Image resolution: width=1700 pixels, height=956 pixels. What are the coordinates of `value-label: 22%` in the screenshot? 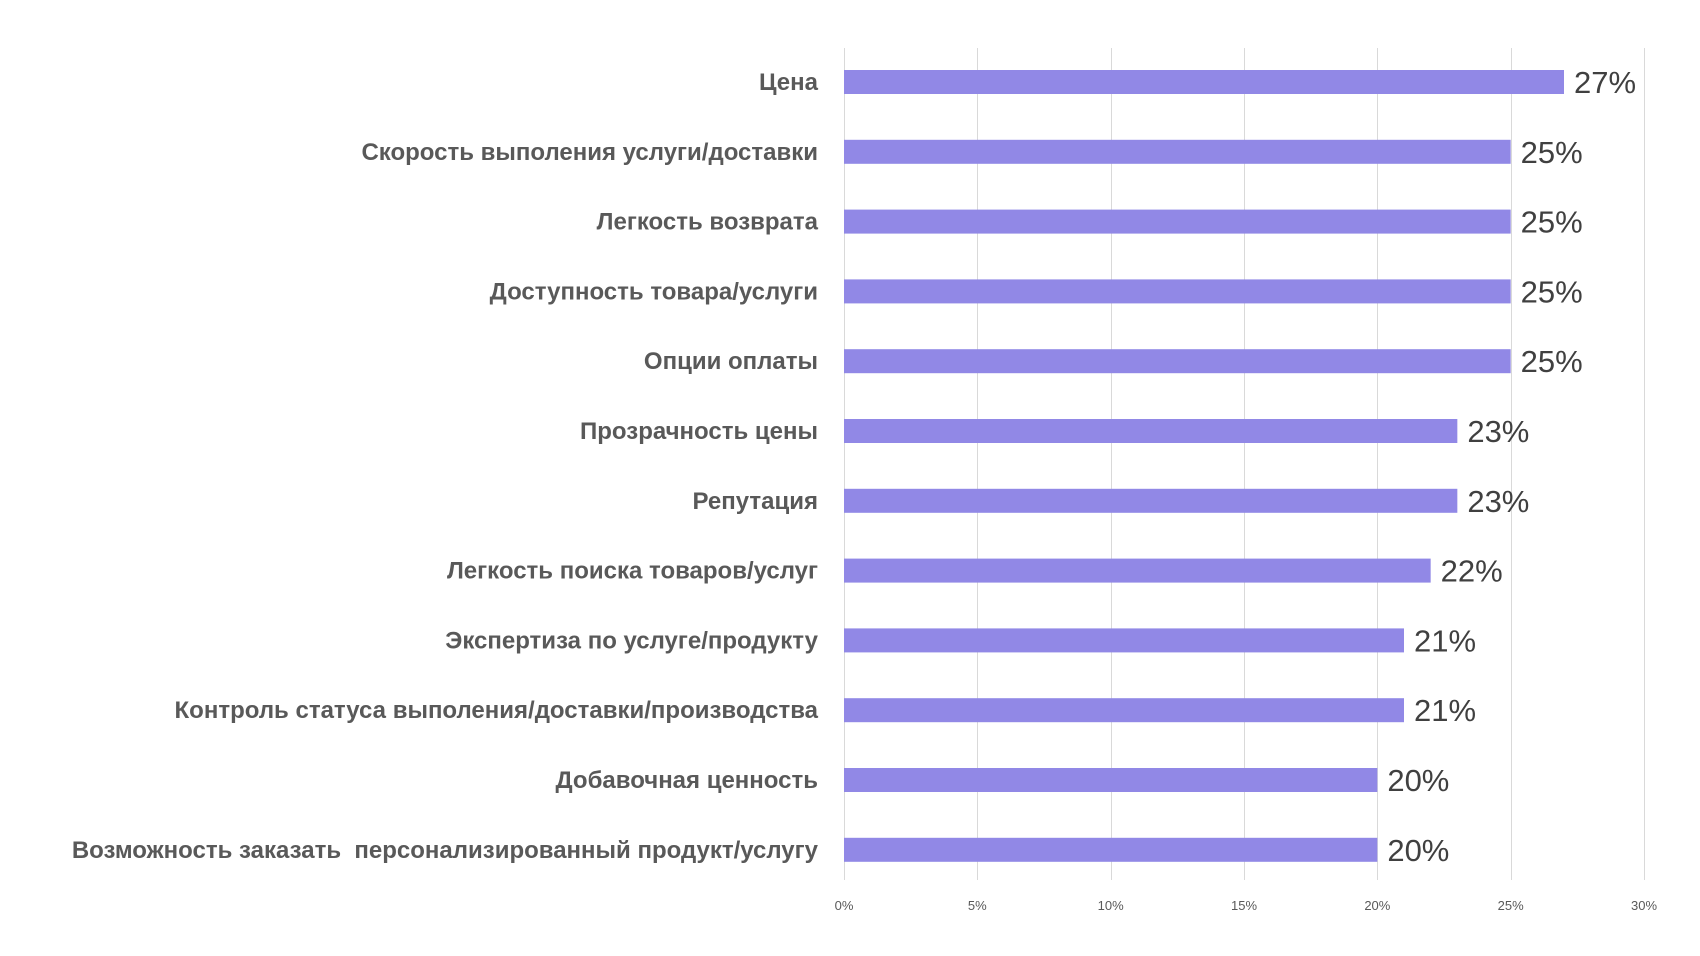 It's located at (1472, 571).